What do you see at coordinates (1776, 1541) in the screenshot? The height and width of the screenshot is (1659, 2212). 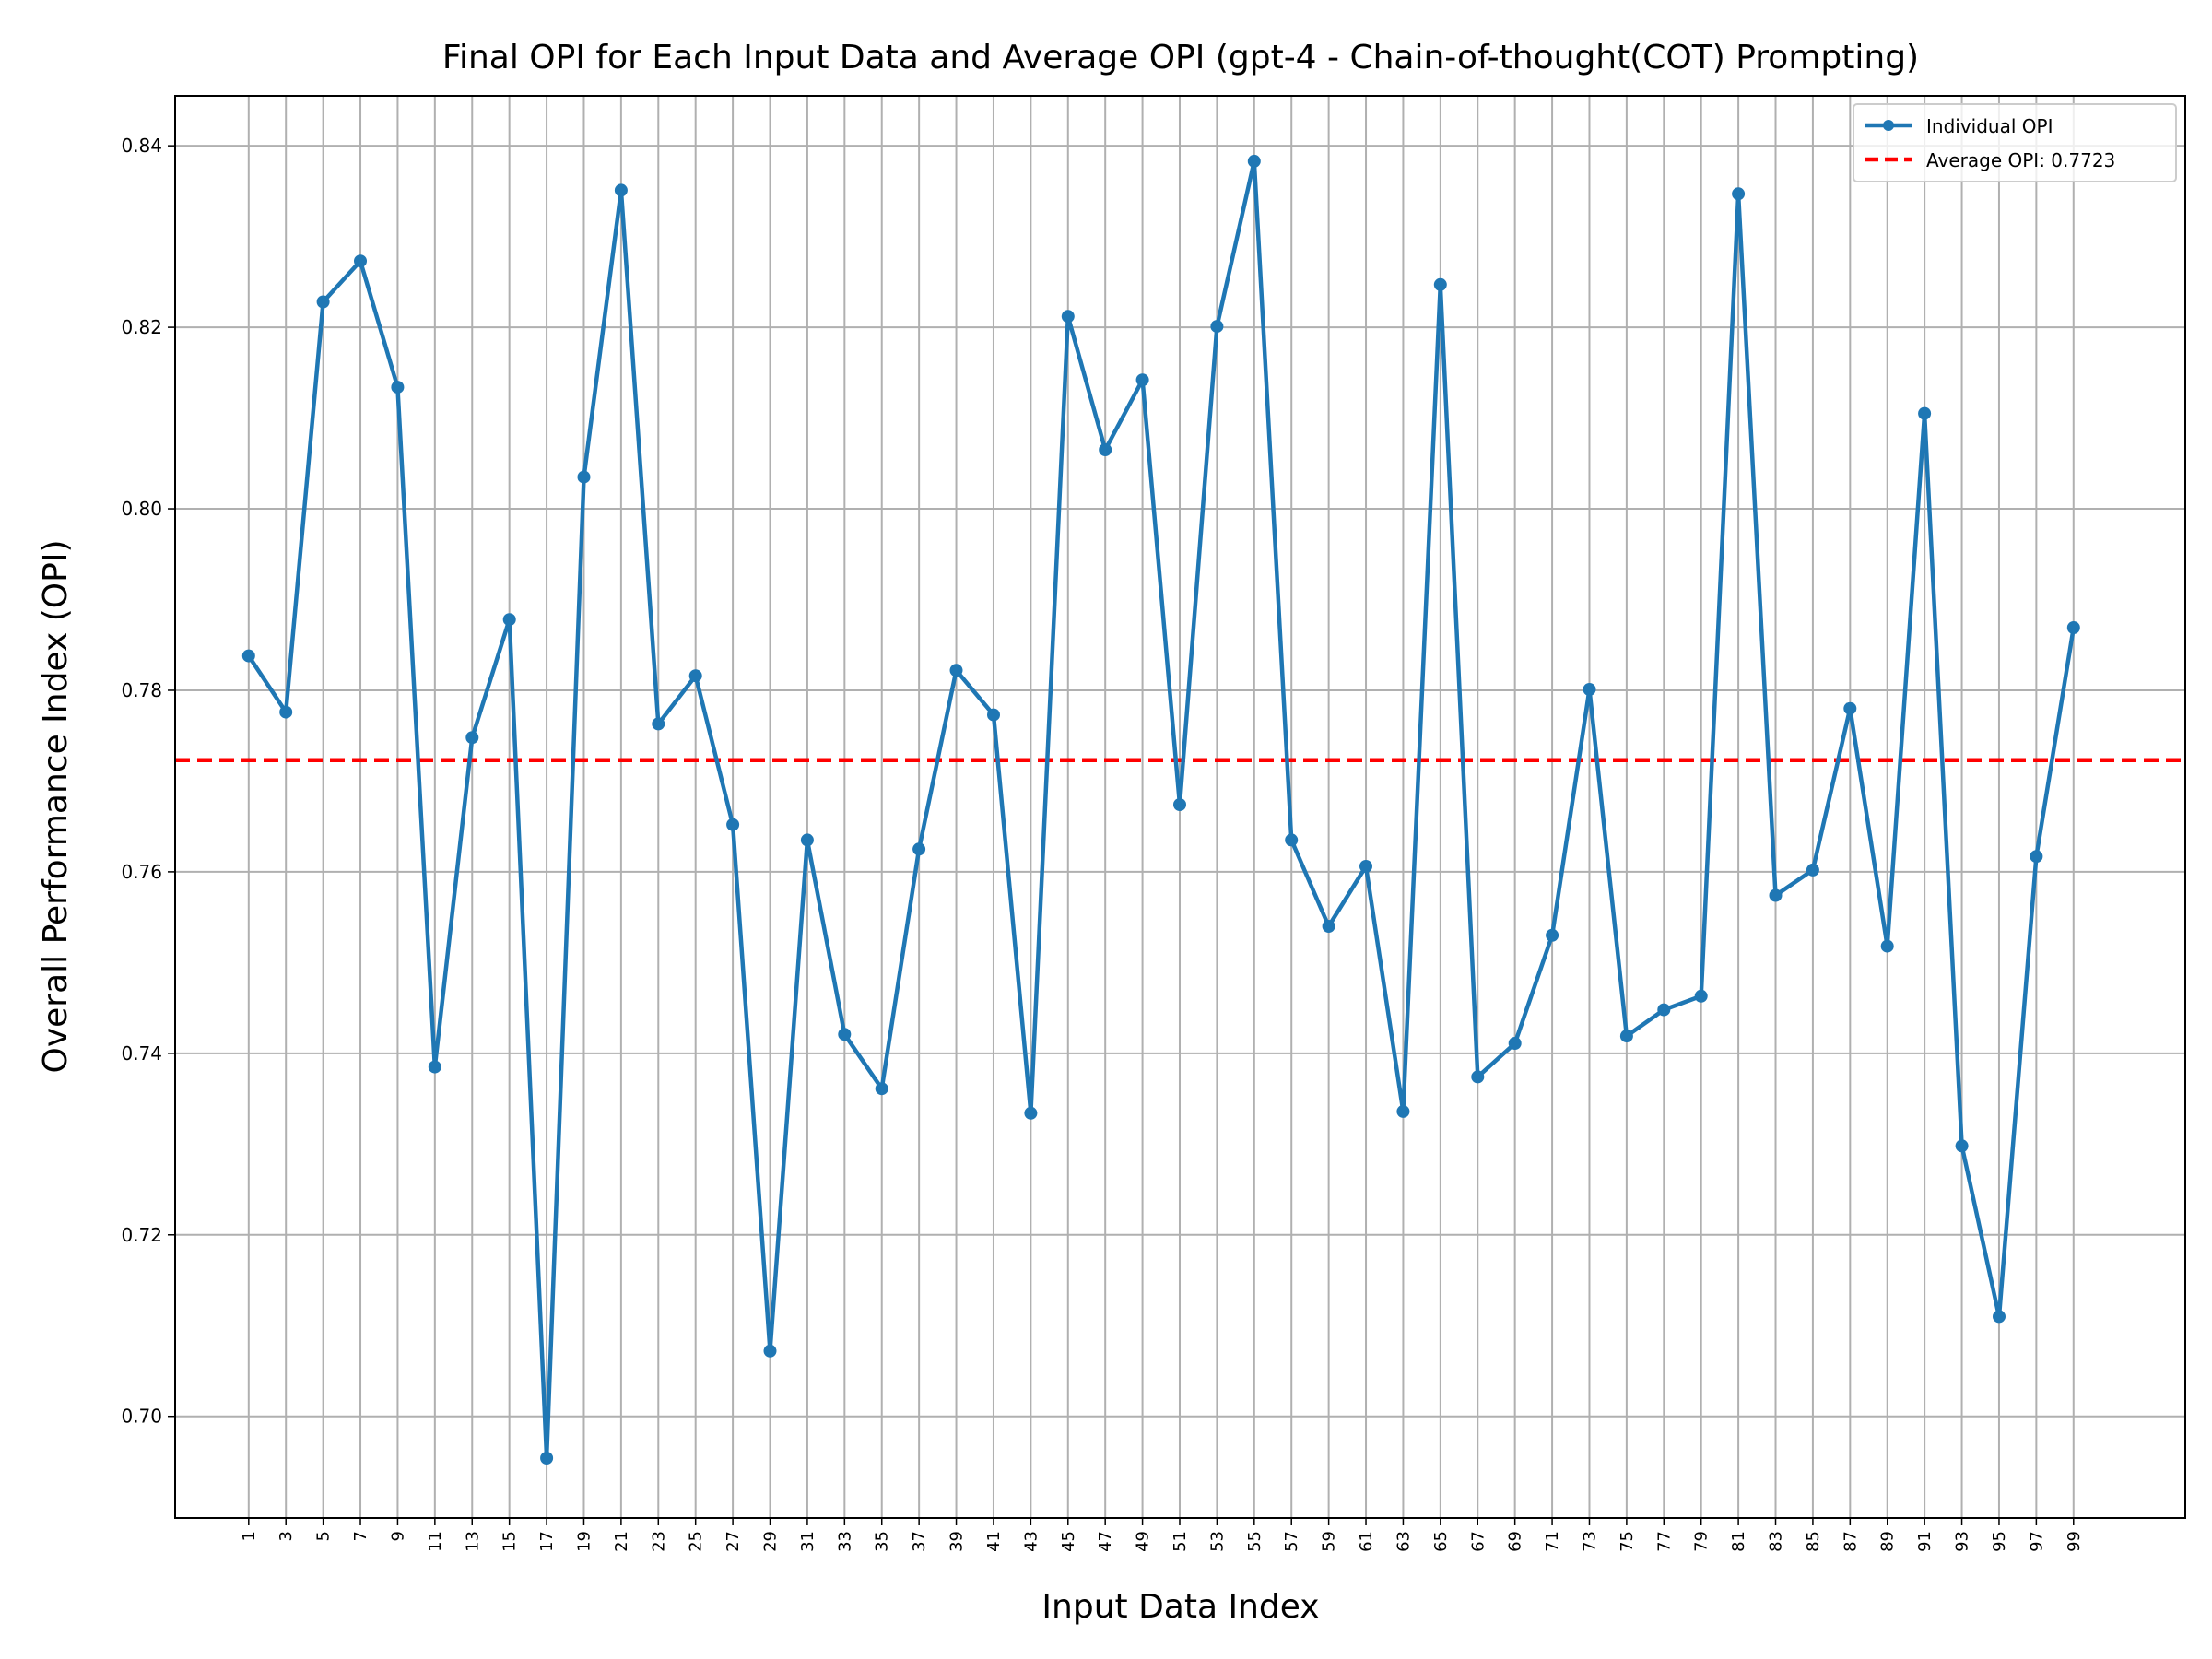 I see `x-tick-label: 83` at bounding box center [1776, 1541].